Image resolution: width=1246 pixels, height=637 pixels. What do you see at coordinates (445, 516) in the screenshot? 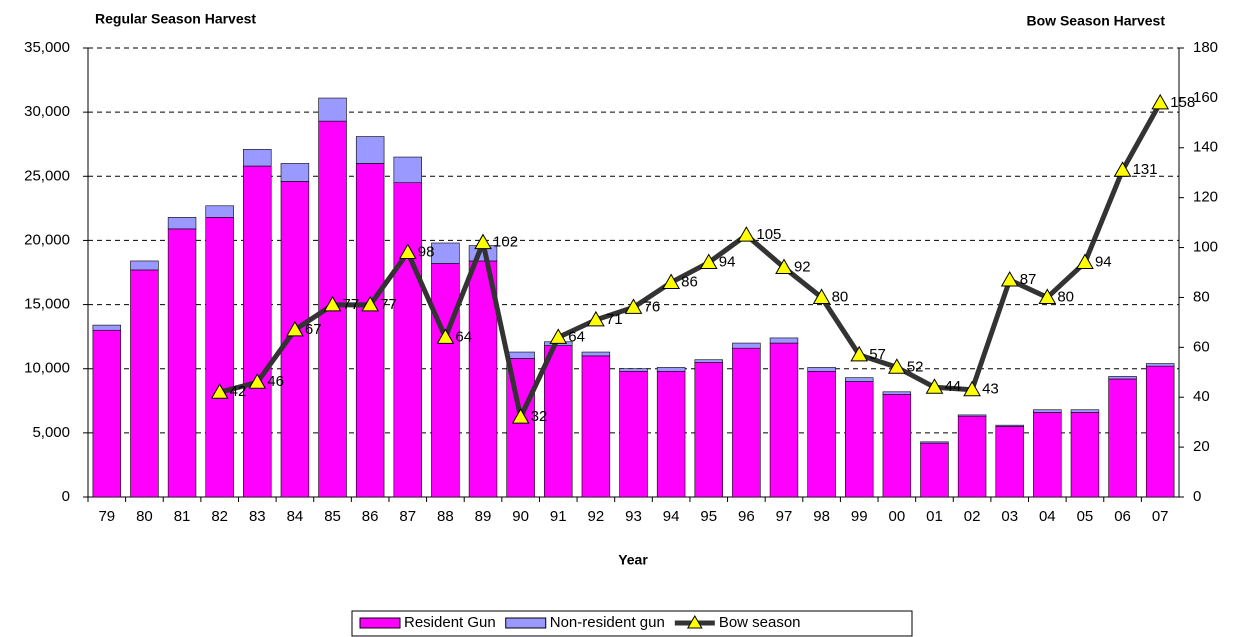
I see `x-tick-label: 88` at bounding box center [445, 516].